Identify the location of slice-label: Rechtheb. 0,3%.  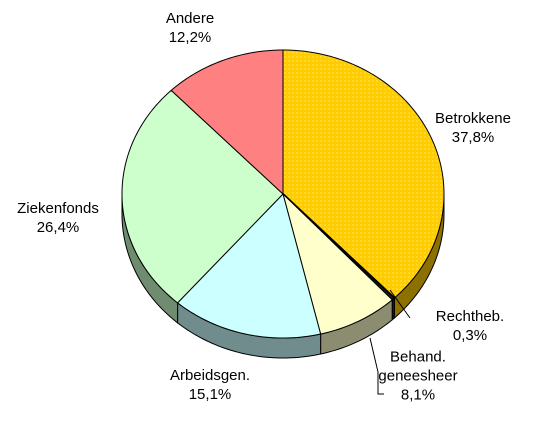
(470, 326).